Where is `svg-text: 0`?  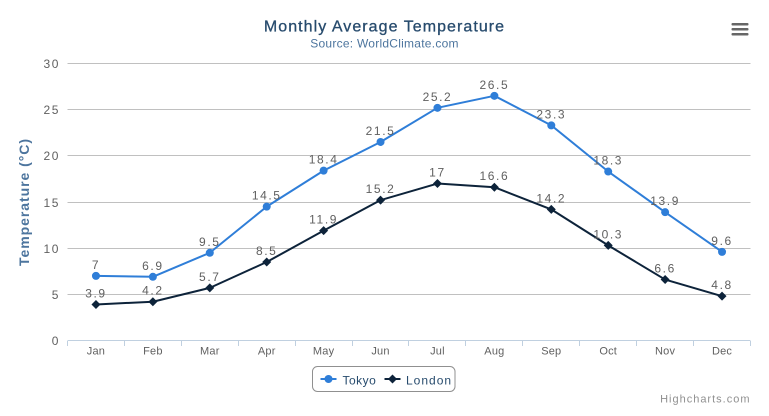 svg-text: 0 is located at coordinates (56, 341).